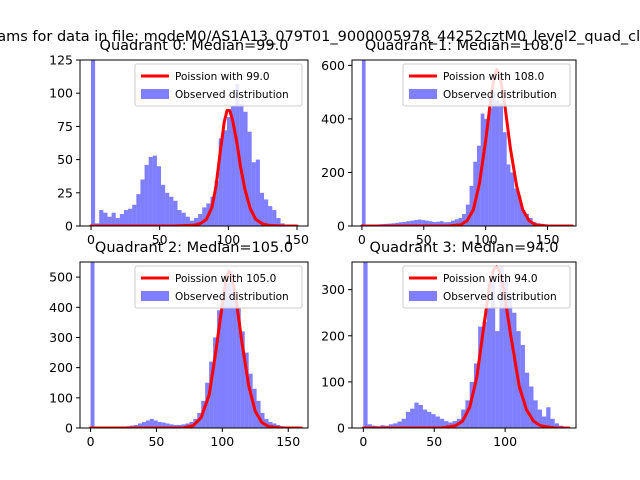 The height and width of the screenshot is (480, 640). I want to click on y-tick-label: 125, so click(61, 60).